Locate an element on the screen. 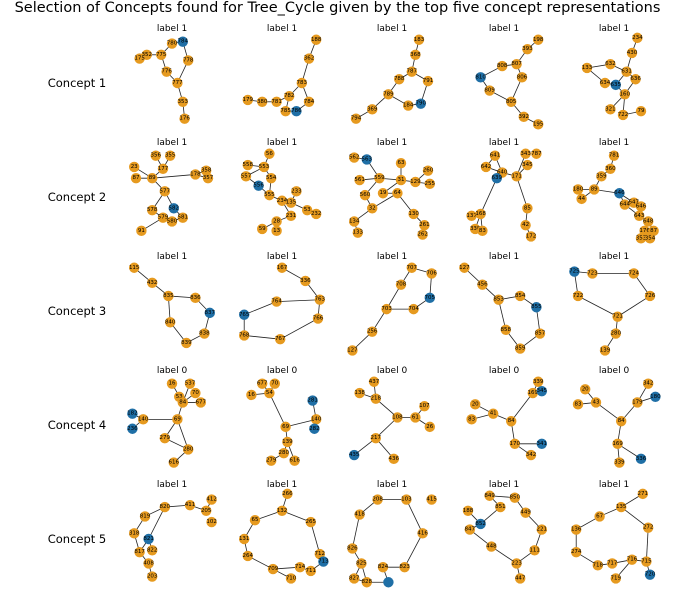 Image resolution: width=675 pixels, height=600 pixels. graph-node: 719 is located at coordinates (616, 578).